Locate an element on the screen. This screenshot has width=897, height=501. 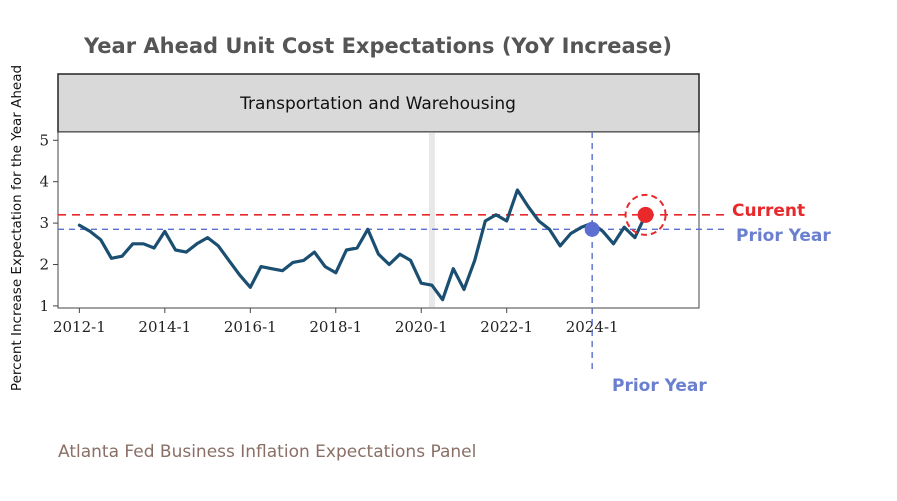
prior-year-marker is located at coordinates (592, 229).